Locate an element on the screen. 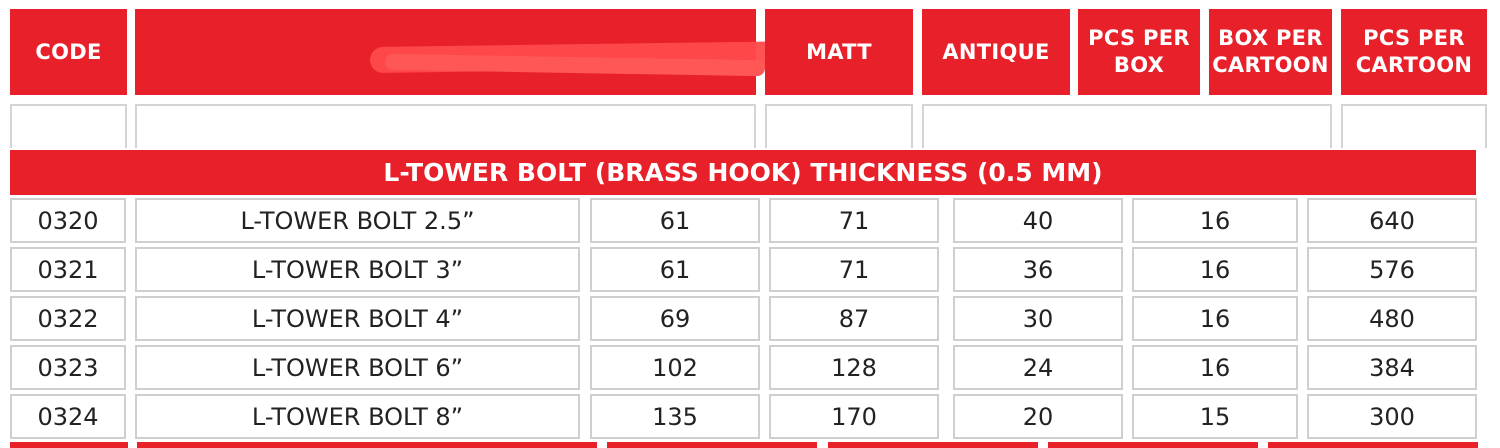  cell-pcs-per-box: 20 is located at coordinates (1038, 416).